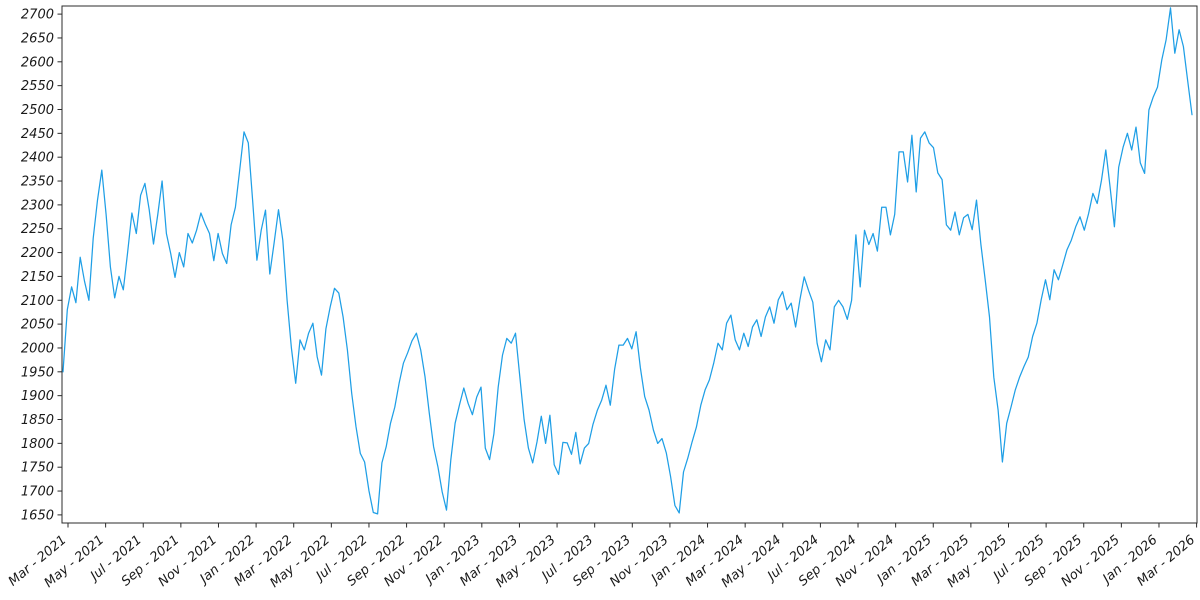 Image resolution: width=1200 pixels, height=600 pixels. I want to click on y-tick-label: 2650, so click(37, 38).